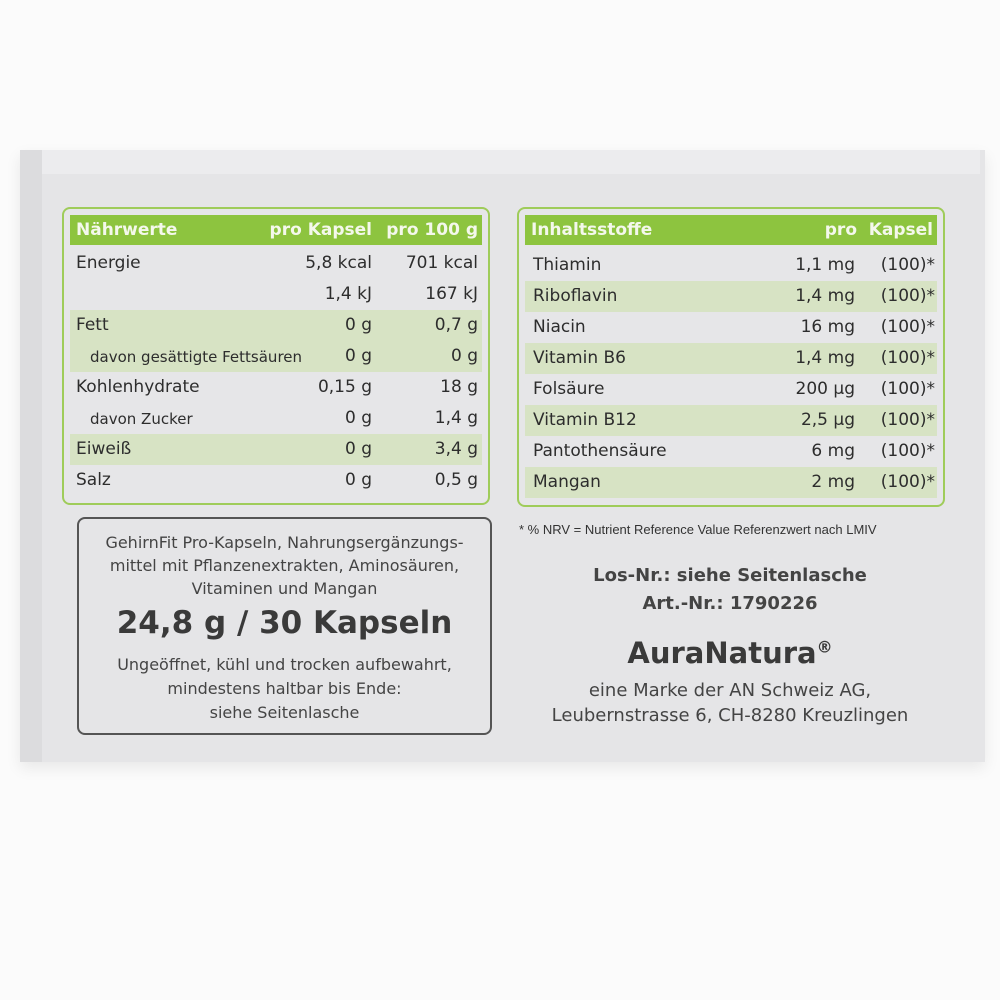 Image resolution: width=1000 pixels, height=1000 pixels. Describe the element at coordinates (141, 419) in the screenshot. I see `row-label: davon Zucker` at that location.